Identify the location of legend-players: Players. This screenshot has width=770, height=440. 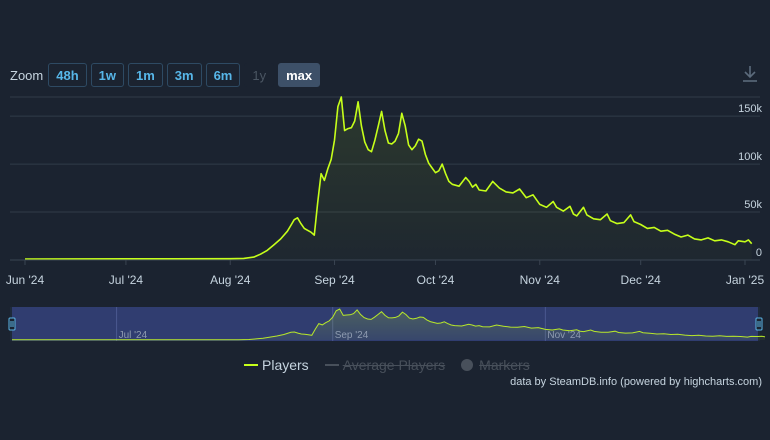
(276, 365).